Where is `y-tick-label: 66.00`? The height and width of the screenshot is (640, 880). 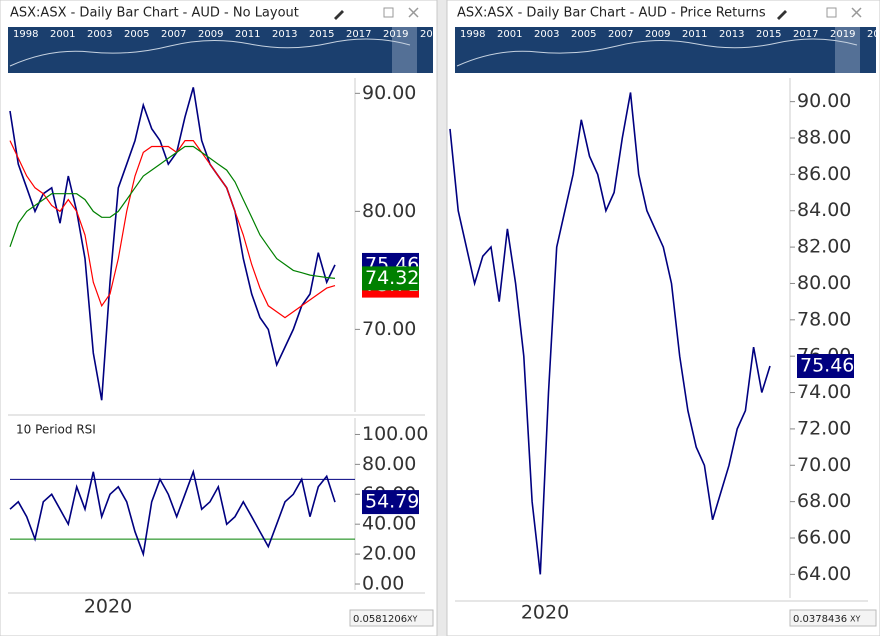 y-tick-label: 66.00 is located at coordinates (824, 538).